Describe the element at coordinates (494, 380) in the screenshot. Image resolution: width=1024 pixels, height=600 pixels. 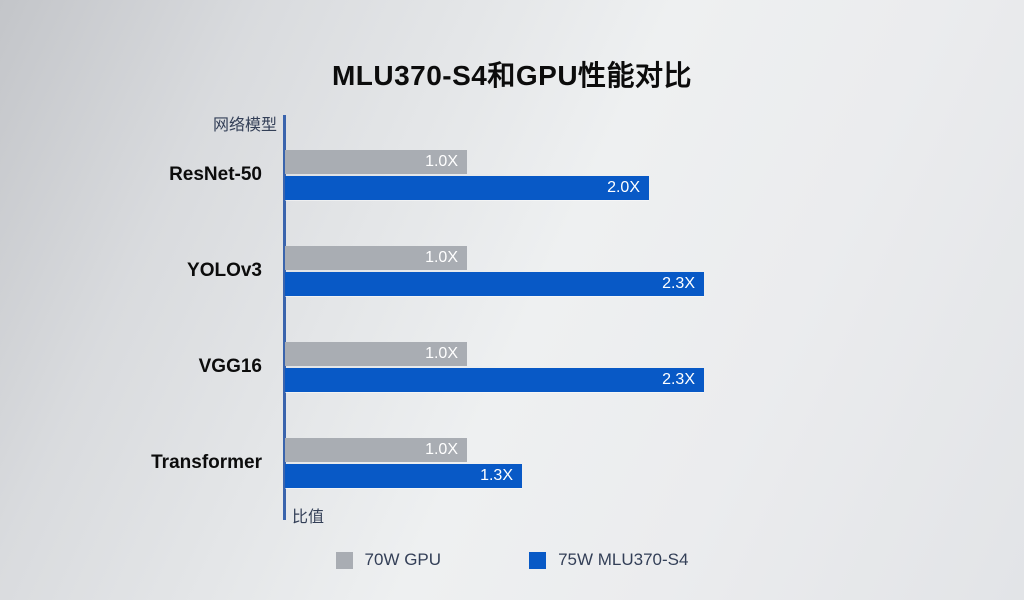
I see `bar-vgg16-mlu: 2.3X` at that location.